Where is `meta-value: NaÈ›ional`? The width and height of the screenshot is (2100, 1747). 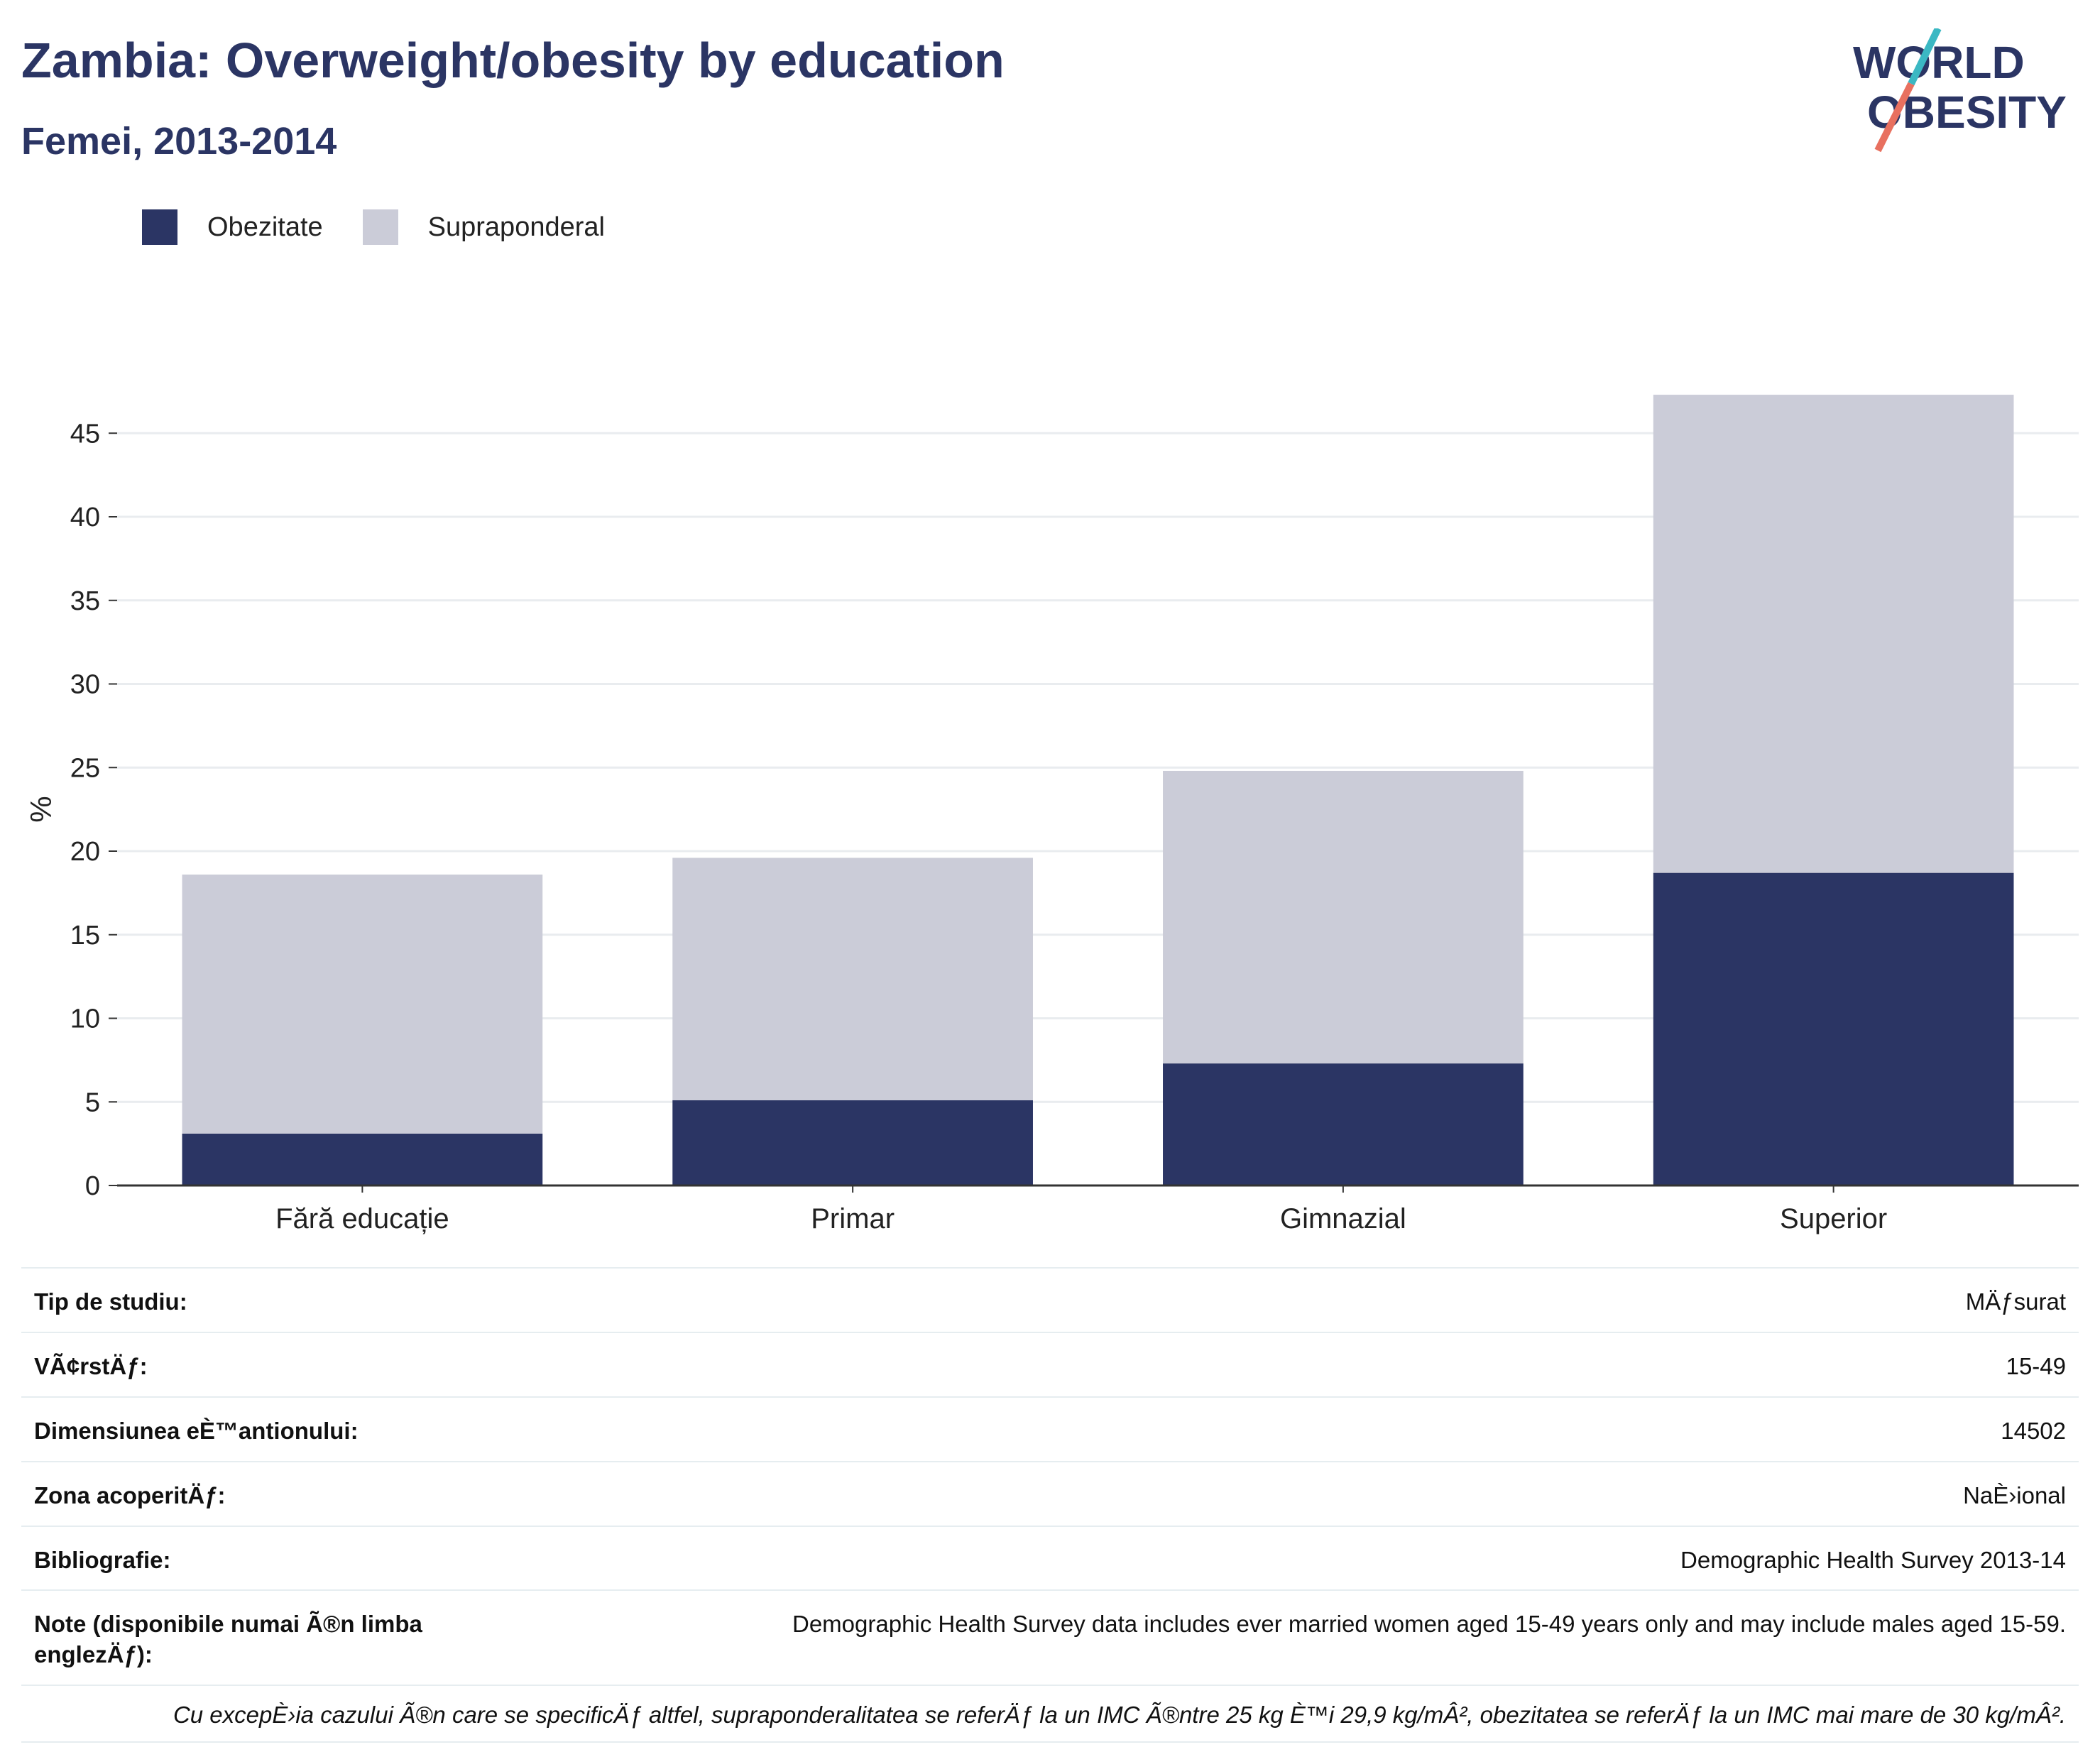 meta-value: NaÈ›ional is located at coordinates (2014, 1495).